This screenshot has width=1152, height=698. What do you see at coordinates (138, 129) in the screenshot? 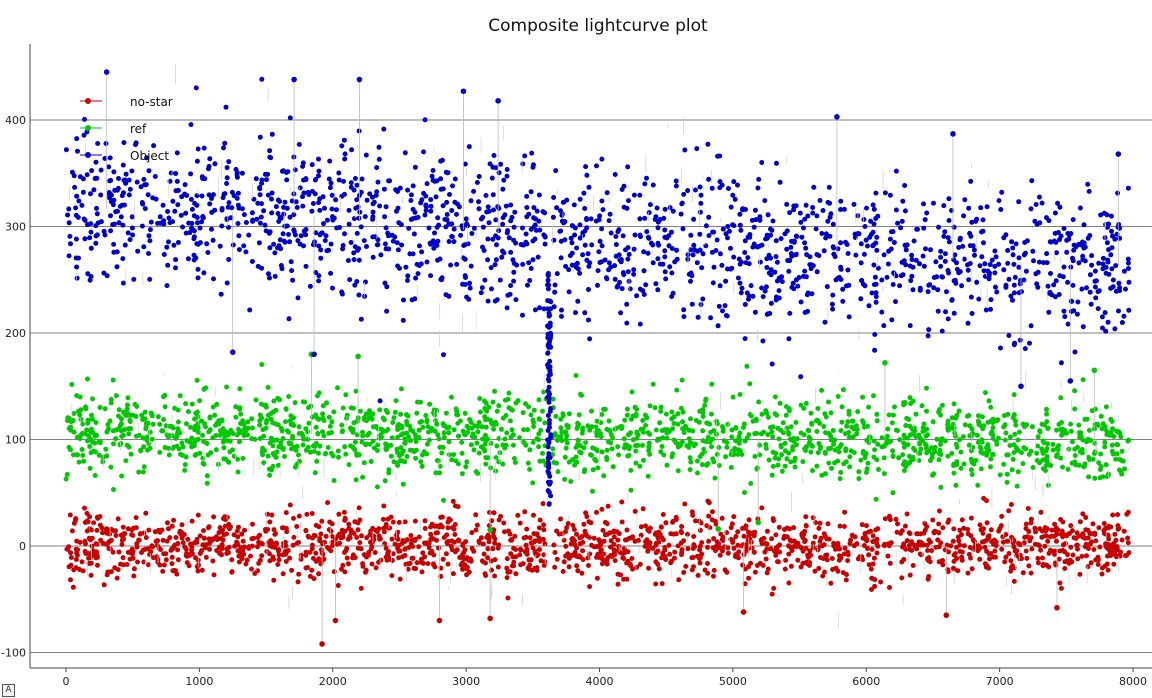
I see `legend-label: ref` at bounding box center [138, 129].